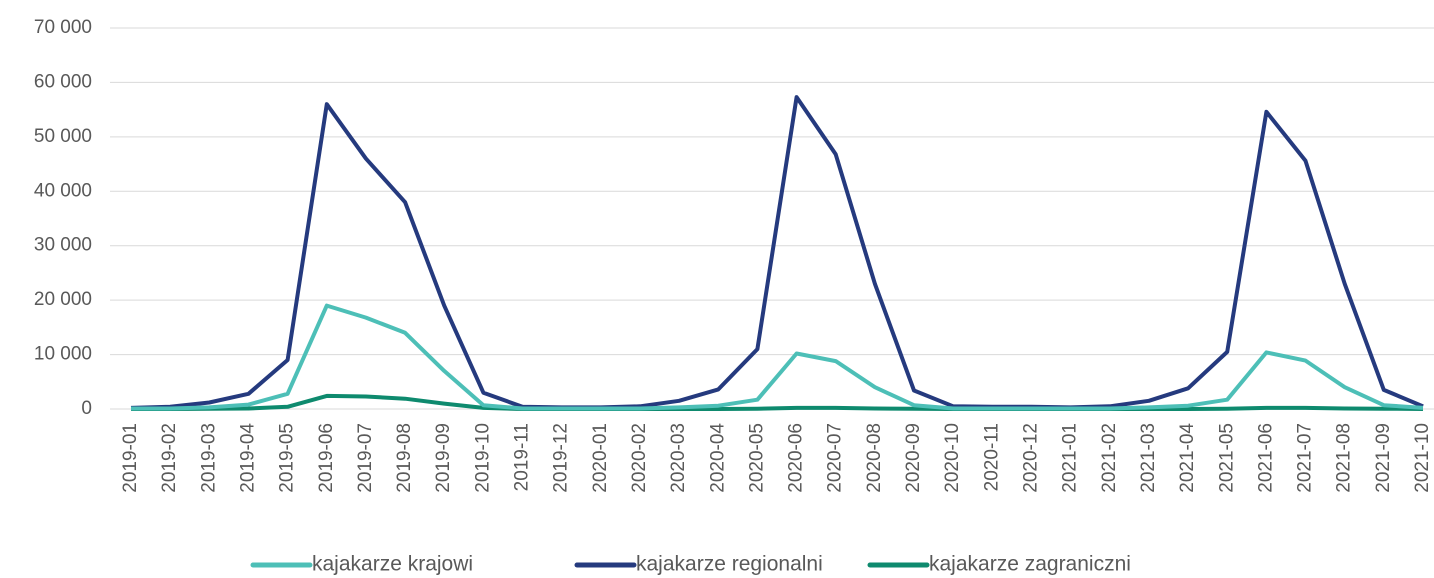 The image size is (1434, 578). What do you see at coordinates (1070, 458) in the screenshot?
I see `x-tick-label: 2021-01` at bounding box center [1070, 458].